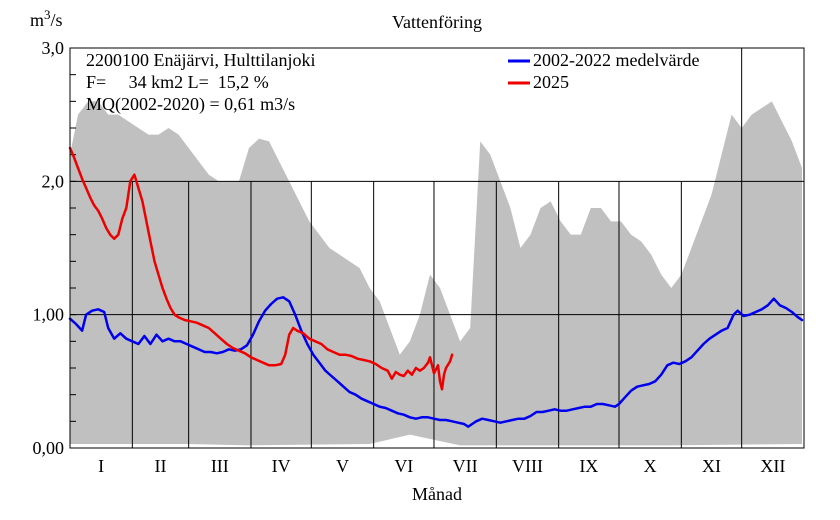 Image resolution: width=840 pixels, height=520 pixels. Describe the element at coordinates (603, 71) in the screenshot. I see `legend: 2002-2022 medelvärde 2025` at that location.